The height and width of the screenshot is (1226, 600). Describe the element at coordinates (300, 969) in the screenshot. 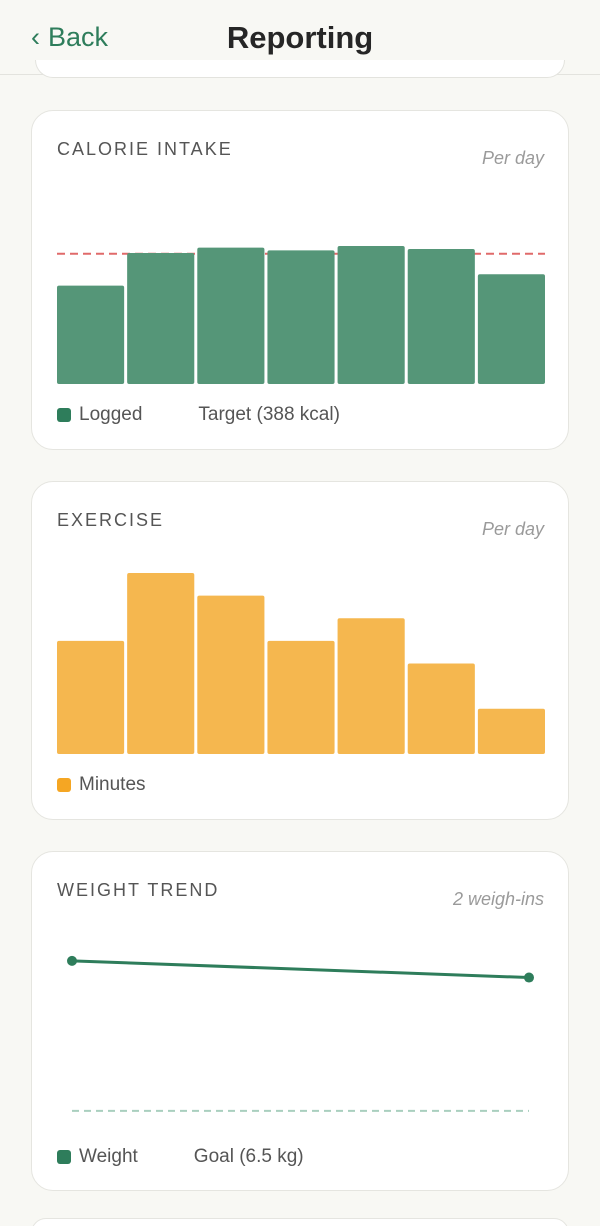

I see `weight-line` at that location.